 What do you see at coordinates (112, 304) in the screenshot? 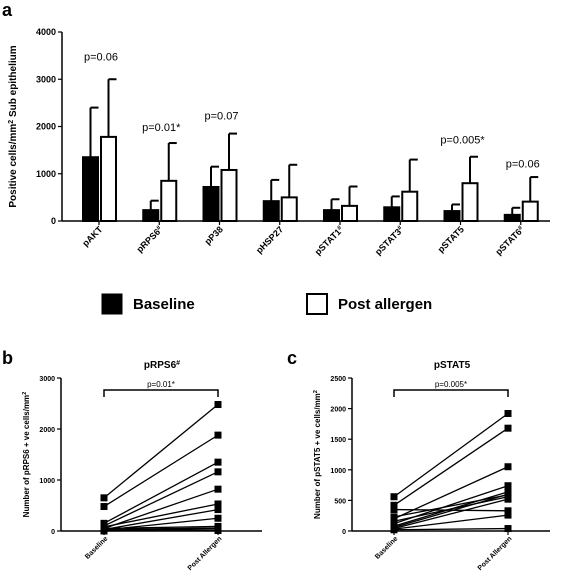
I see `legend-swatch-baseline` at bounding box center [112, 304].